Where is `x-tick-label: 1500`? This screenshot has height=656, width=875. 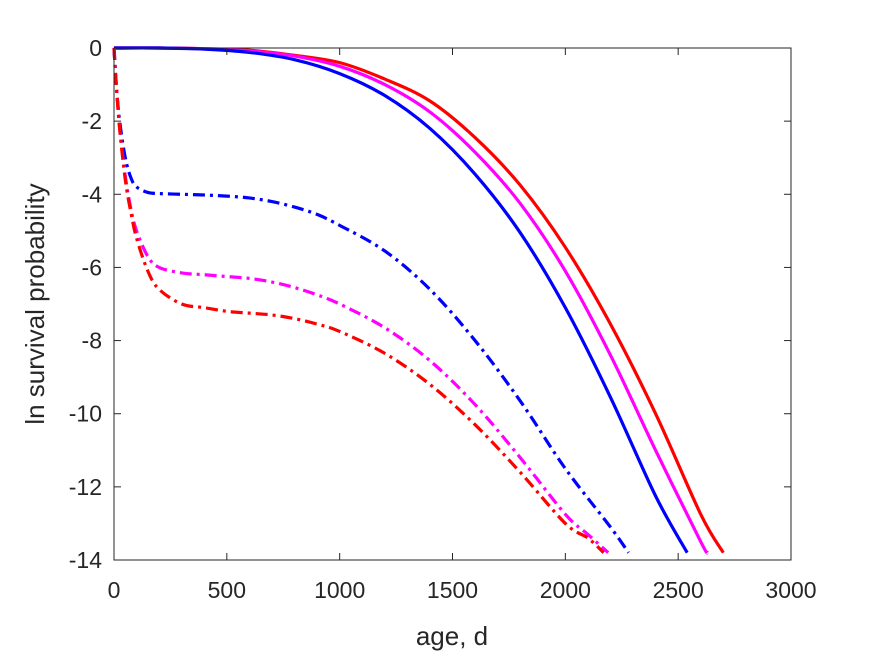
x-tick-label: 1500 is located at coordinates (452, 590).